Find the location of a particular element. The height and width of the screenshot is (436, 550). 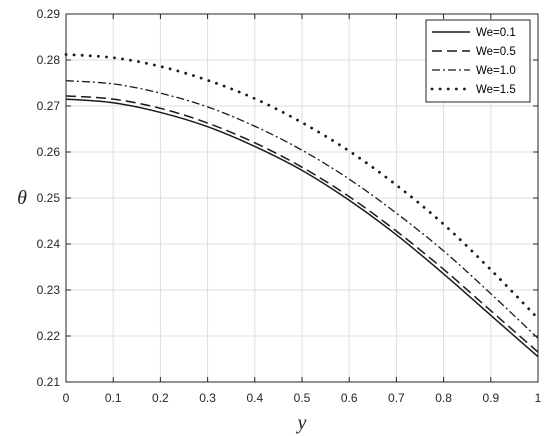

y-tick-label: 0.28 is located at coordinates (49, 60).